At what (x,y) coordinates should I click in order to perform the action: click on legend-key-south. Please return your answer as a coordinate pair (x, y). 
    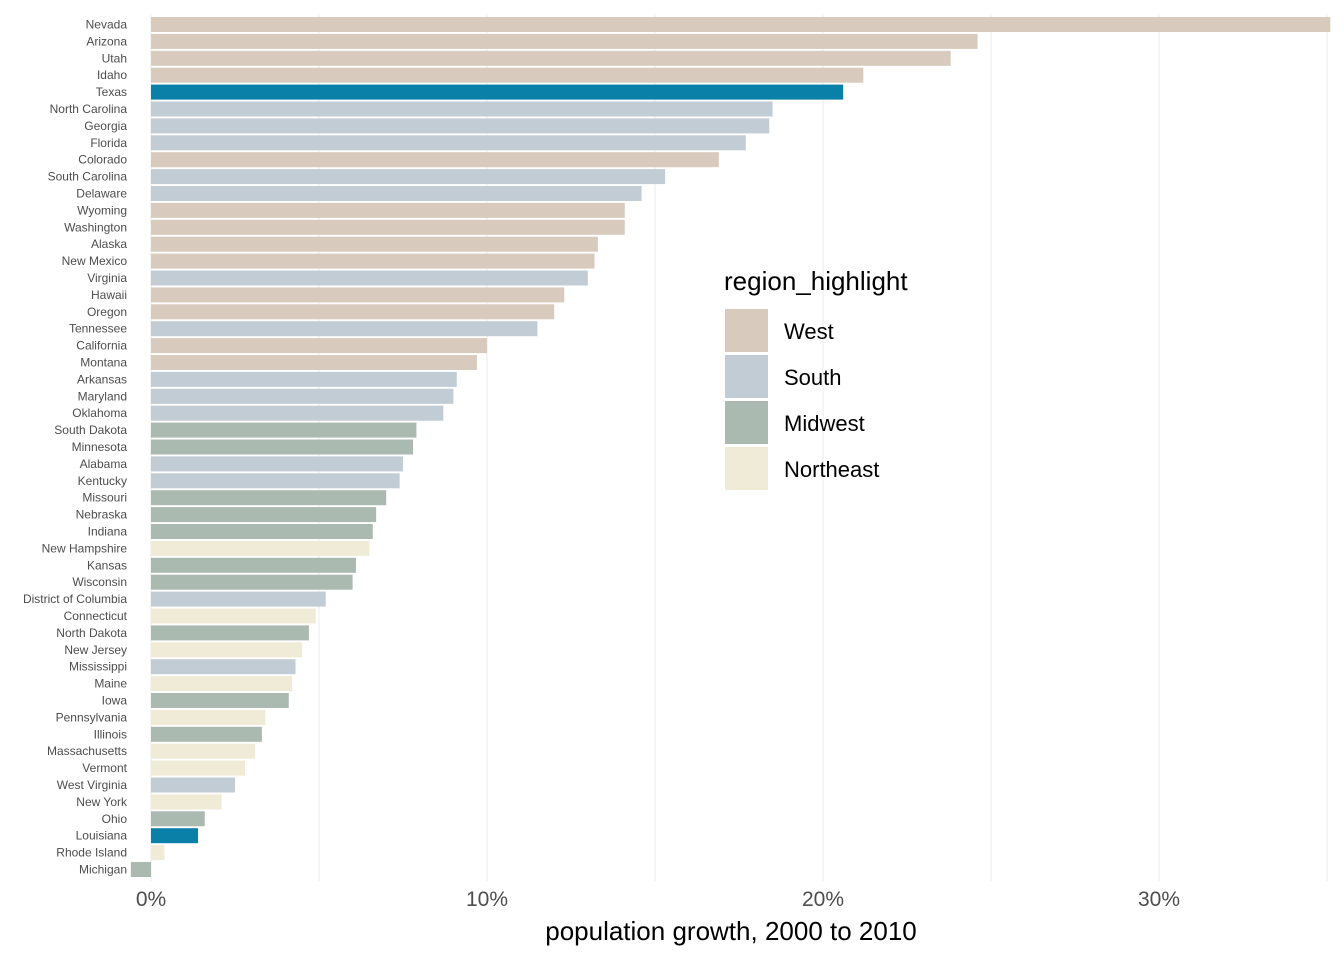
    Looking at the image, I should click on (746, 376).